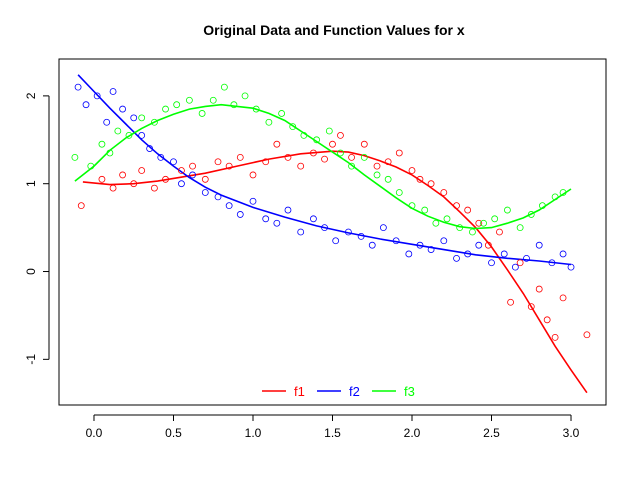 The image size is (640, 480). What do you see at coordinates (491, 433) in the screenshot?
I see `x-tick-label: 2.5` at bounding box center [491, 433].